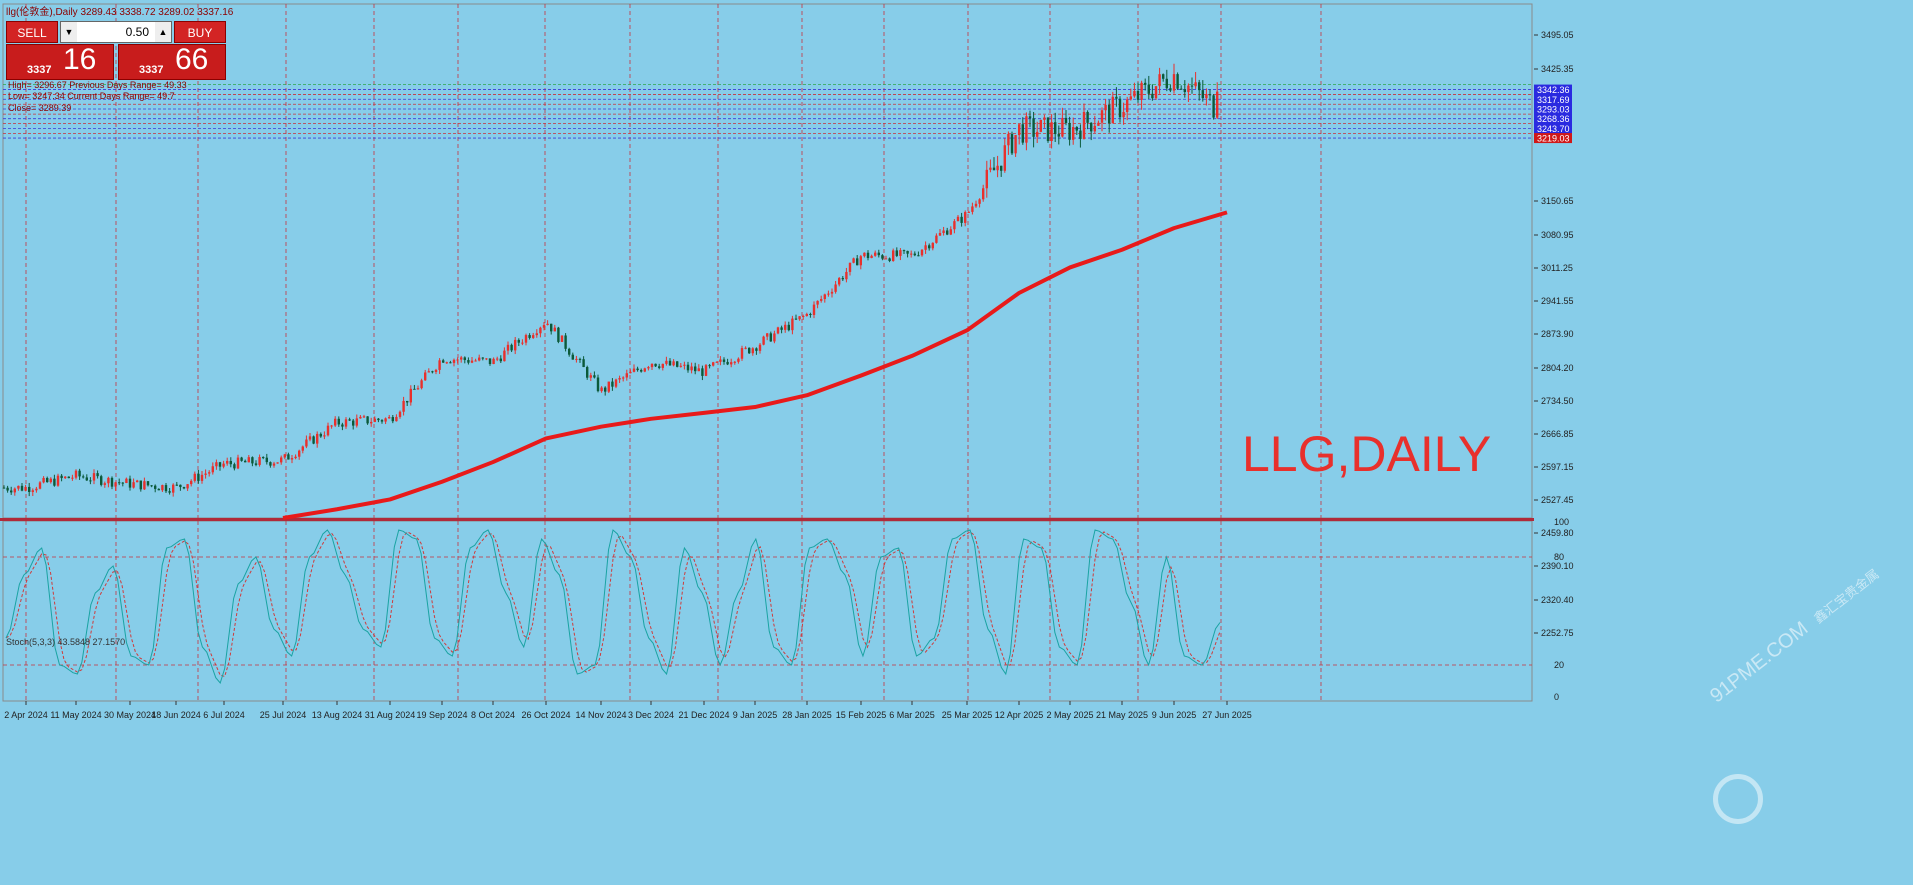 The image size is (1913, 885). I want to click on price-tag-label: 3268.36, so click(1553, 119).